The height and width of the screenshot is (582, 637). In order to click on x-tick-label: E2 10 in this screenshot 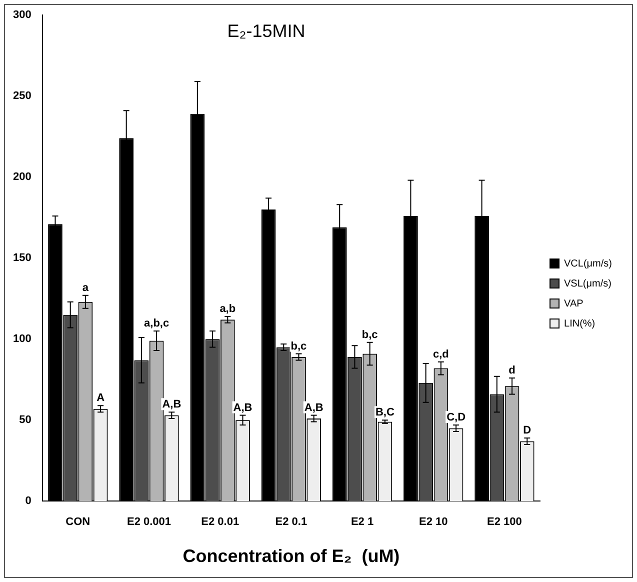, I will do `click(433, 522)`.